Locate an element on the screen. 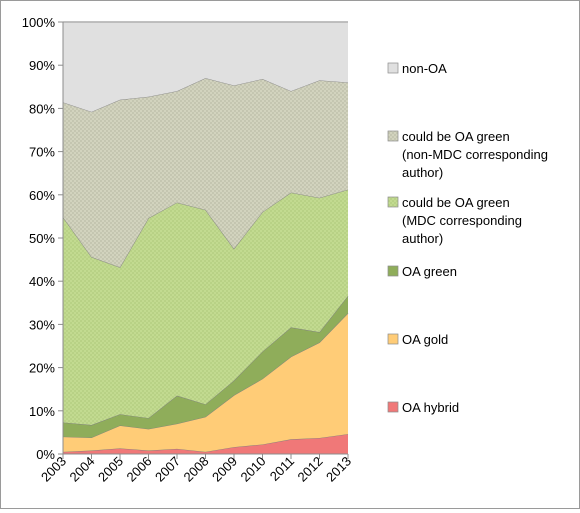 The image size is (580, 513). legend-label: OA green is located at coordinates (429, 271).